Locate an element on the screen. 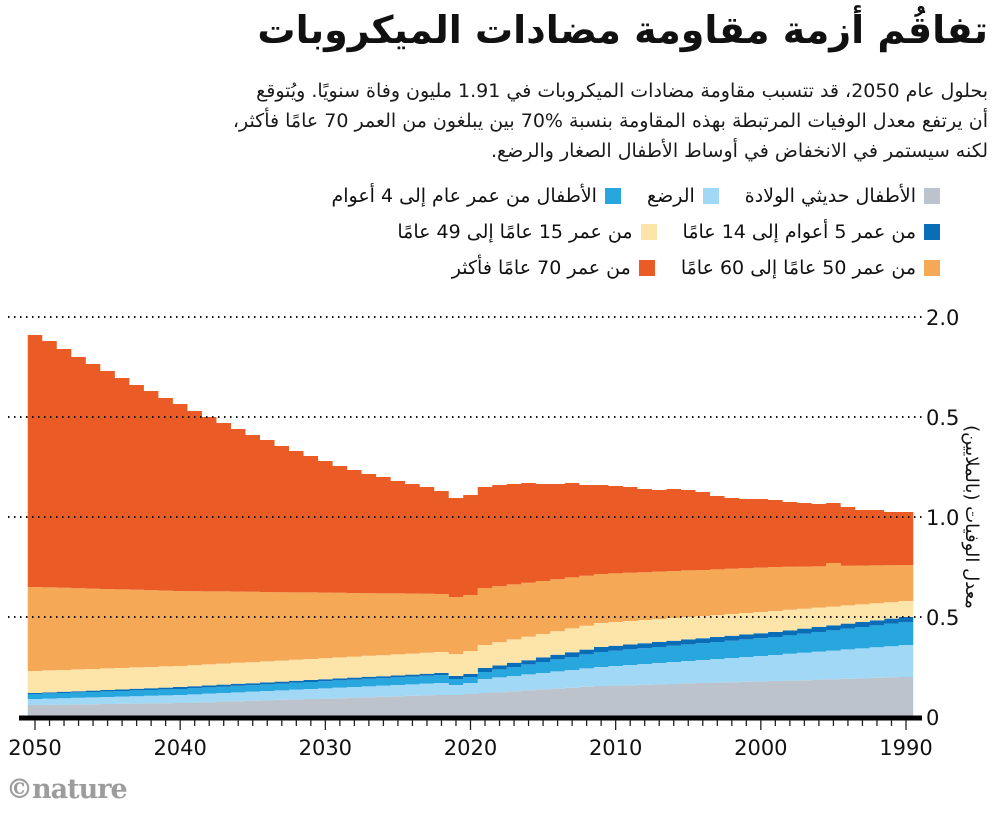  legend-item-age-50-69: من عمر 50 عامًا إلى 60 عامًا is located at coordinates (810, 268).